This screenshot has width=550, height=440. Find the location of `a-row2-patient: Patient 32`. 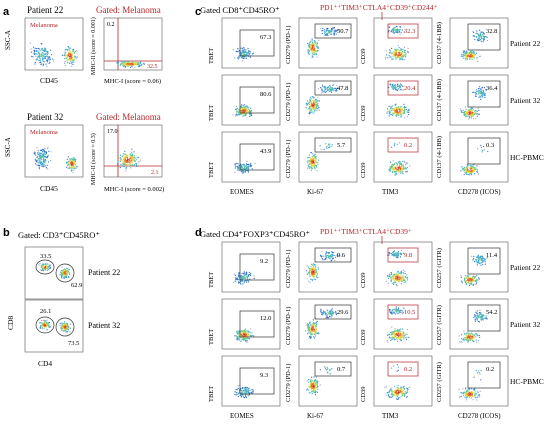

a-row2-patient: Patient 32 is located at coordinates (45, 117).